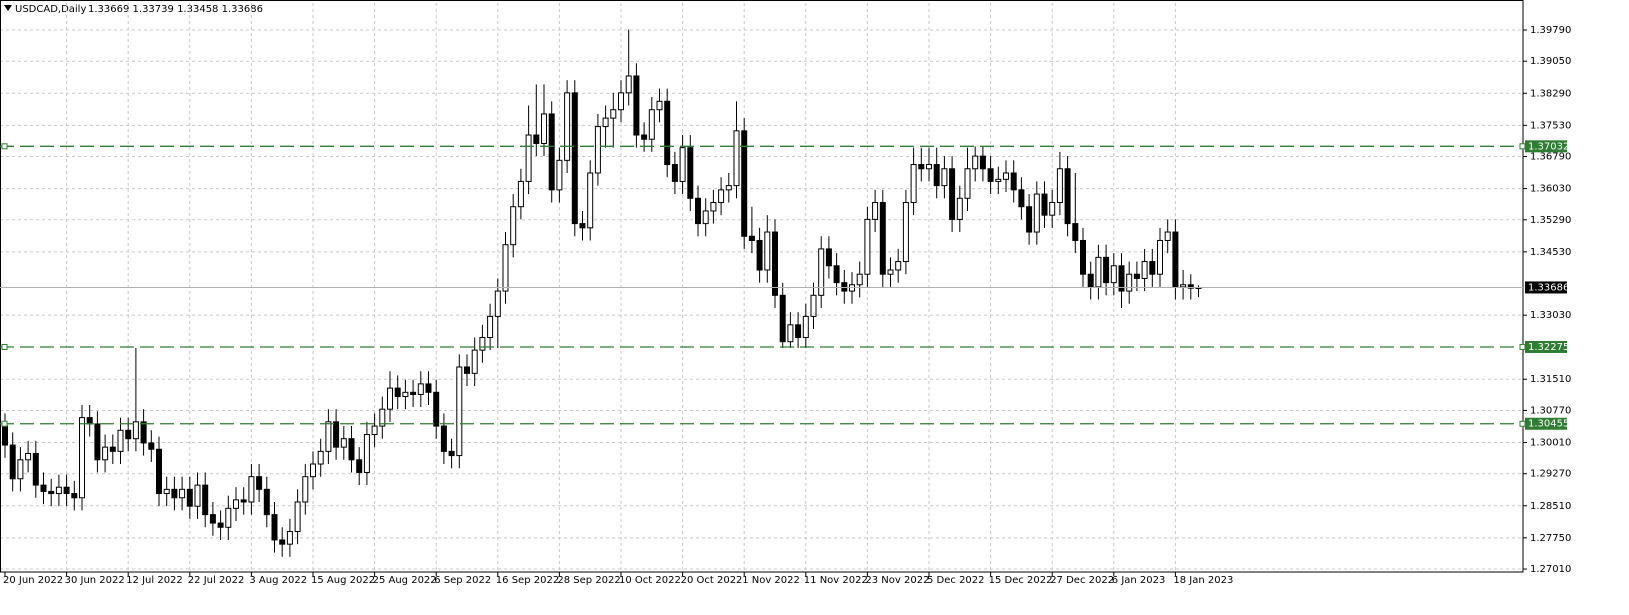 The image size is (1629, 615). What do you see at coordinates (1550, 252) in the screenshot?
I see `y-tick-label: 1.34530` at bounding box center [1550, 252].